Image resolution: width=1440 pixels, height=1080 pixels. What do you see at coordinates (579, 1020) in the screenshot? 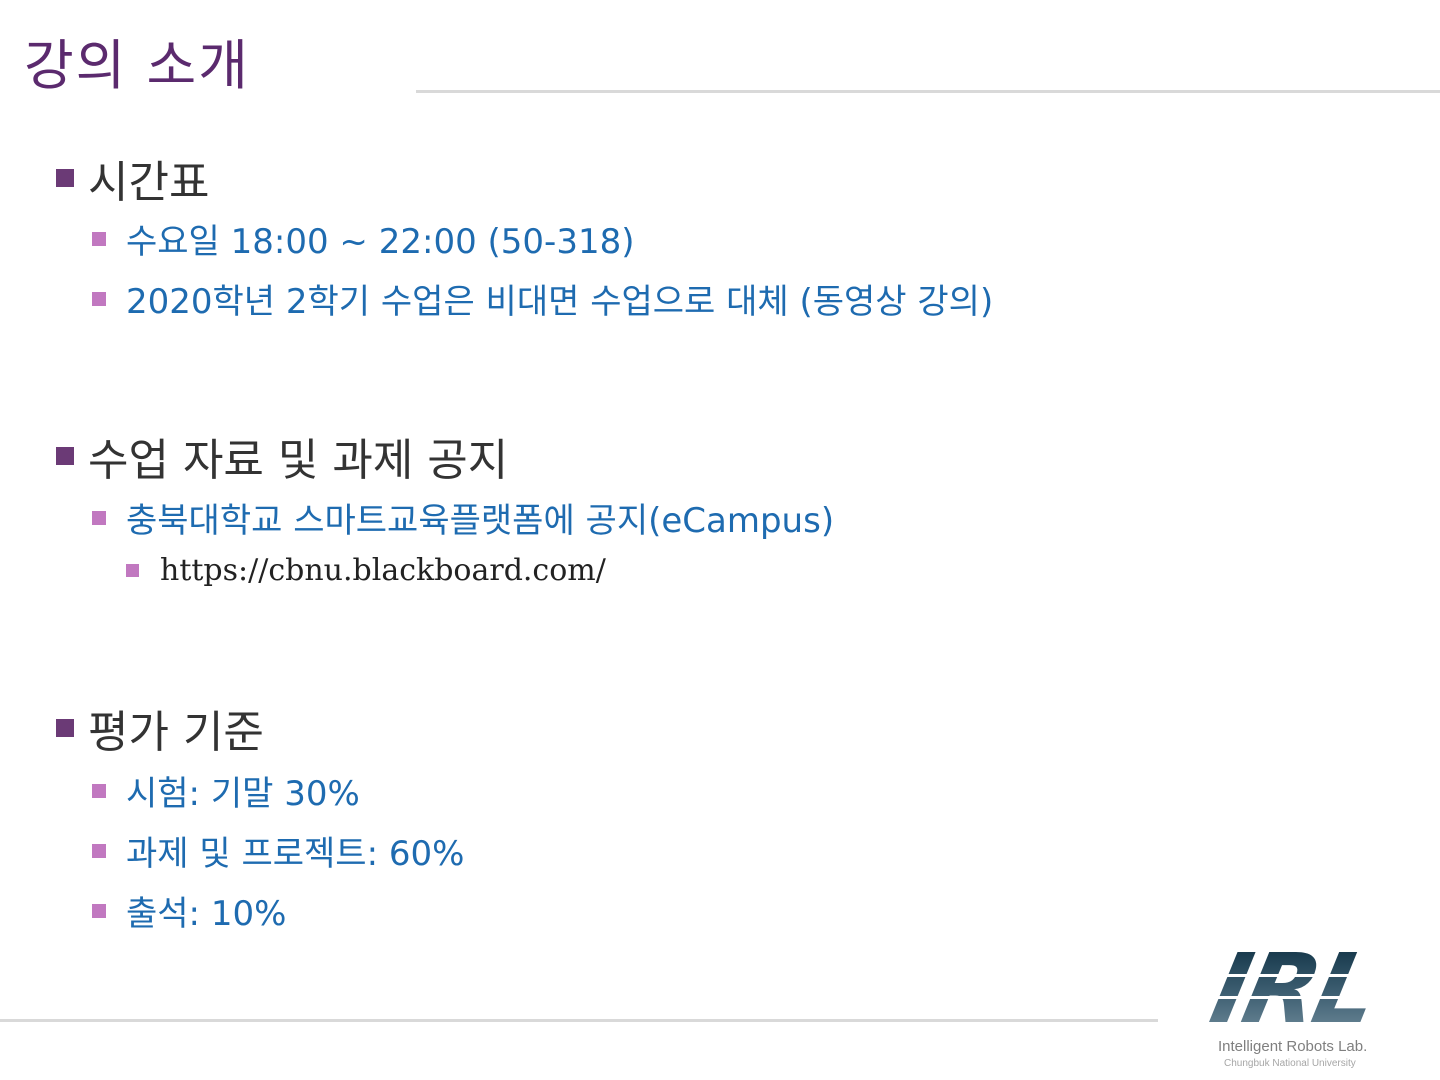
I see `footer-divider` at bounding box center [579, 1020].